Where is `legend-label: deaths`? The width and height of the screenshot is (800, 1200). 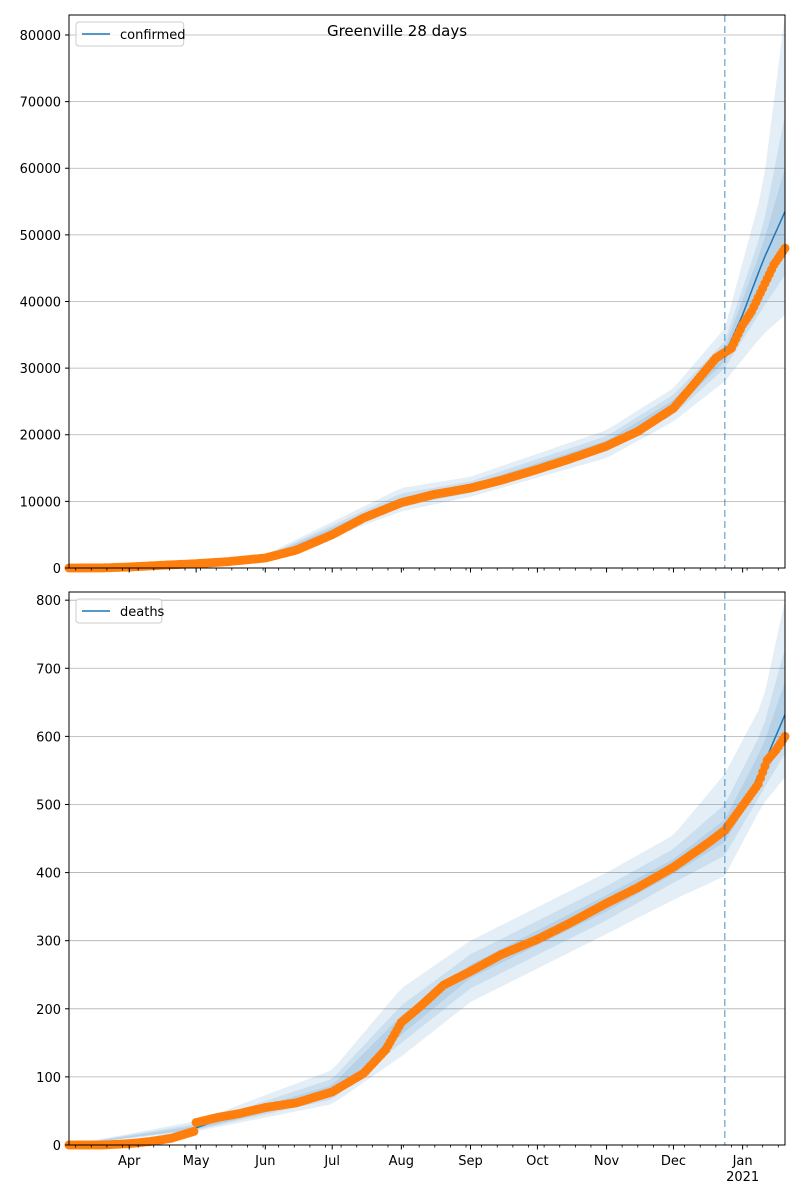 legend-label: deaths is located at coordinates (142, 612).